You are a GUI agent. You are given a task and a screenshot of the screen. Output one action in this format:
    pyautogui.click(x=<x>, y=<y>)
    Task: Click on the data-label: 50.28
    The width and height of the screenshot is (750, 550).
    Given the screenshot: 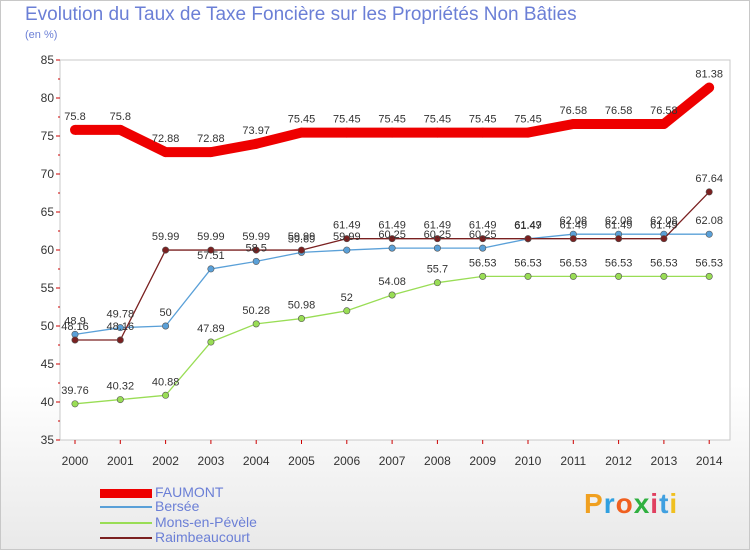 What is the action you would take?
    pyautogui.click(x=256, y=311)
    